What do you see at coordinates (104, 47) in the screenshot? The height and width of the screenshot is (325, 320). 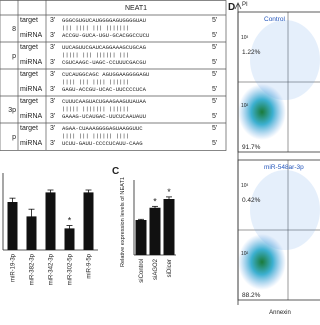 I see `sequence: UUCAGUUCGAUCAGGAAAGCUGCAG` at bounding box center [104, 47].